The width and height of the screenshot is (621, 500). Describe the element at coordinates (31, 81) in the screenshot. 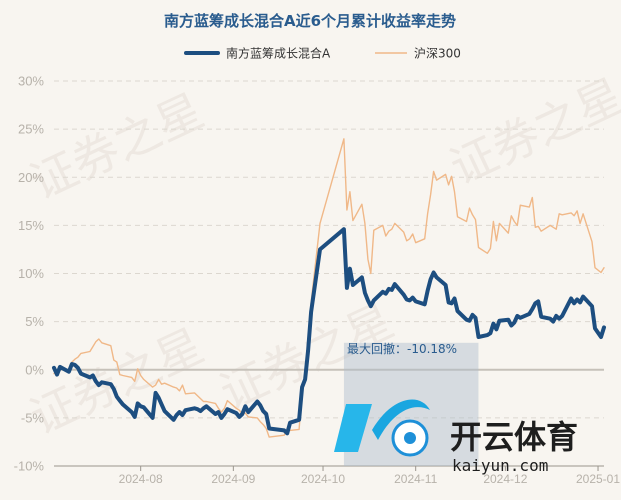

I see `y-tick-label: 30%` at that location.